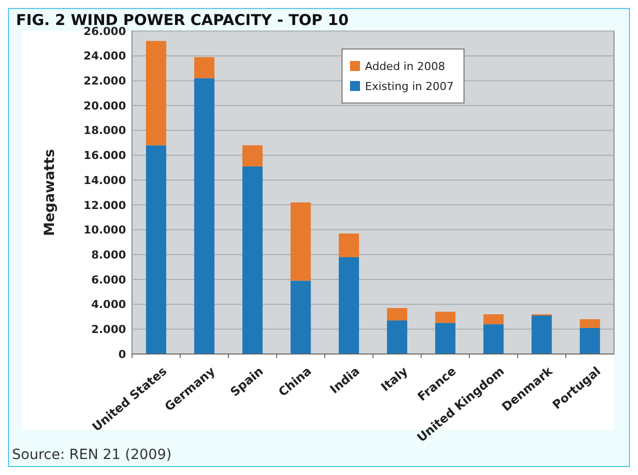  What do you see at coordinates (92, 455) in the screenshot?
I see `source-note: Source: REN 21 (2009)` at bounding box center [92, 455].